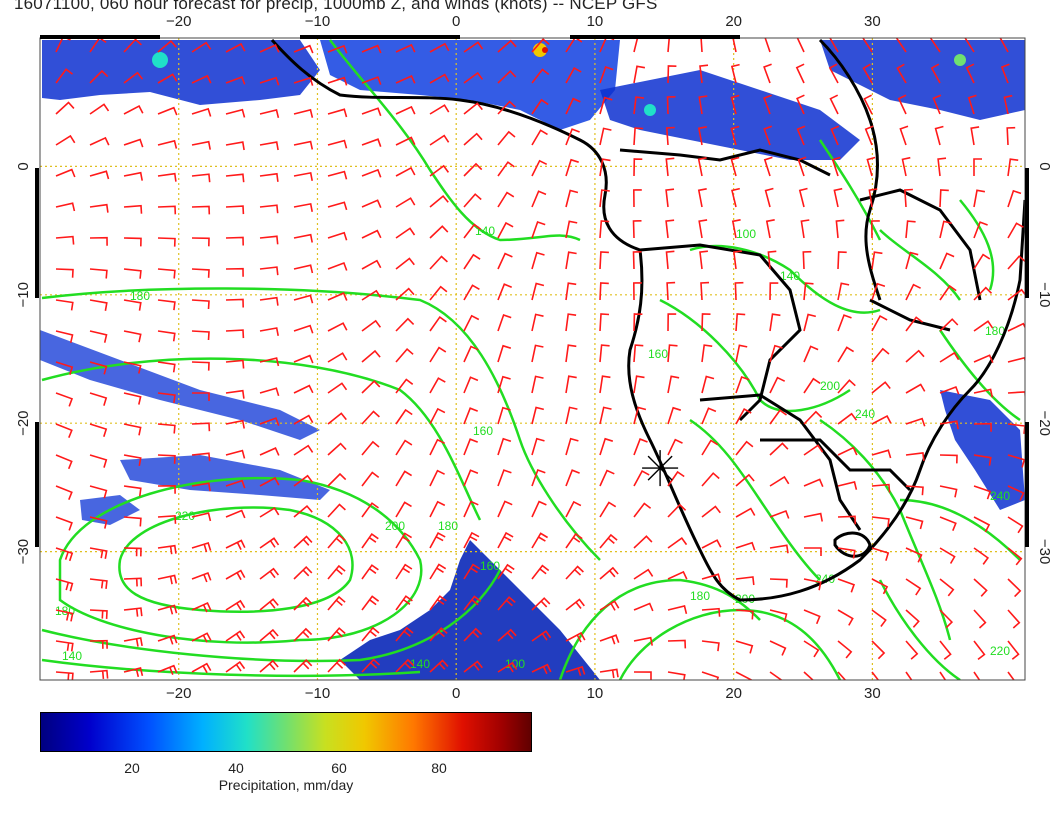  I want to click on contour-label: 160, so click(483, 431).